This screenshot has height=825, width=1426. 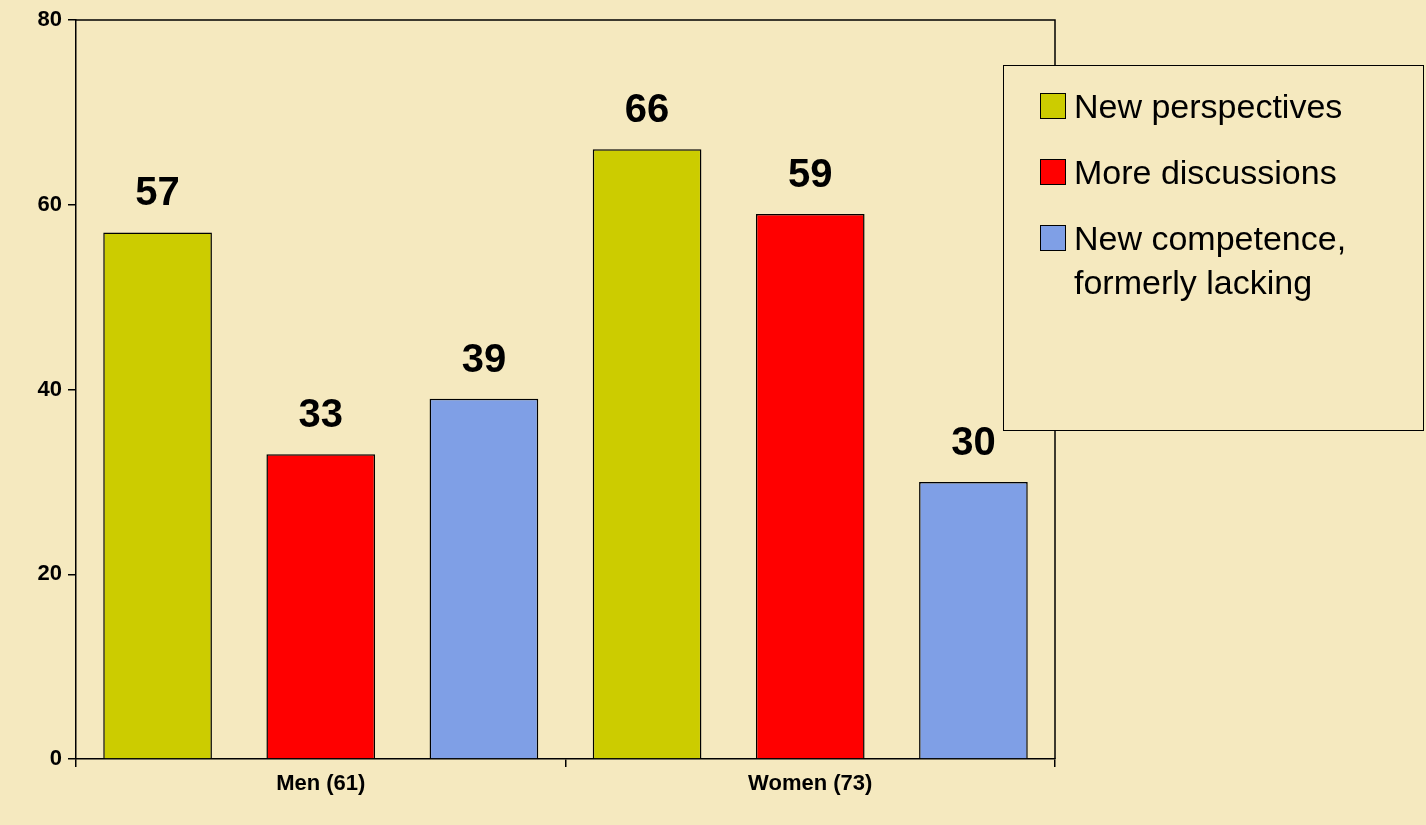 What do you see at coordinates (810, 173) in the screenshot?
I see `data-label: 59` at bounding box center [810, 173].